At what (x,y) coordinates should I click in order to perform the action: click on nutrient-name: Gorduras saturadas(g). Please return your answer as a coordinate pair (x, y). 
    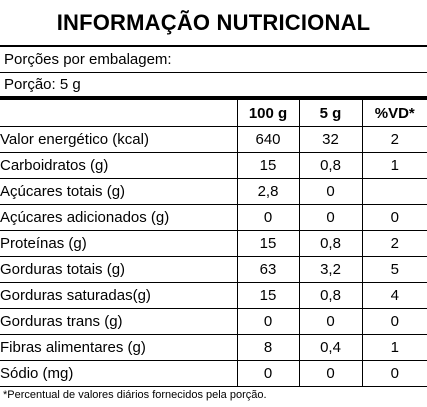
    Looking at the image, I should click on (75, 295).